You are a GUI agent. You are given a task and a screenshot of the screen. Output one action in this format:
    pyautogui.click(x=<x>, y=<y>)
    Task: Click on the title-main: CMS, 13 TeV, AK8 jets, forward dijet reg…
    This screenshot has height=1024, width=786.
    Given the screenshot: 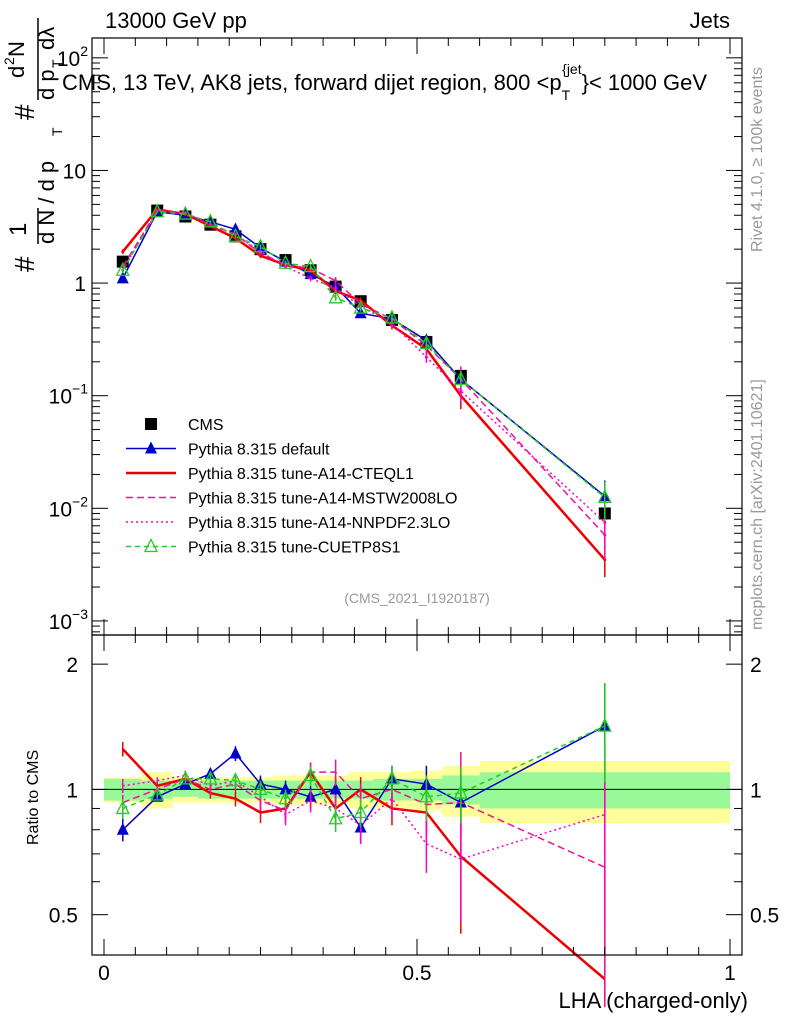 What is the action you would take?
    pyautogui.click(x=312, y=82)
    